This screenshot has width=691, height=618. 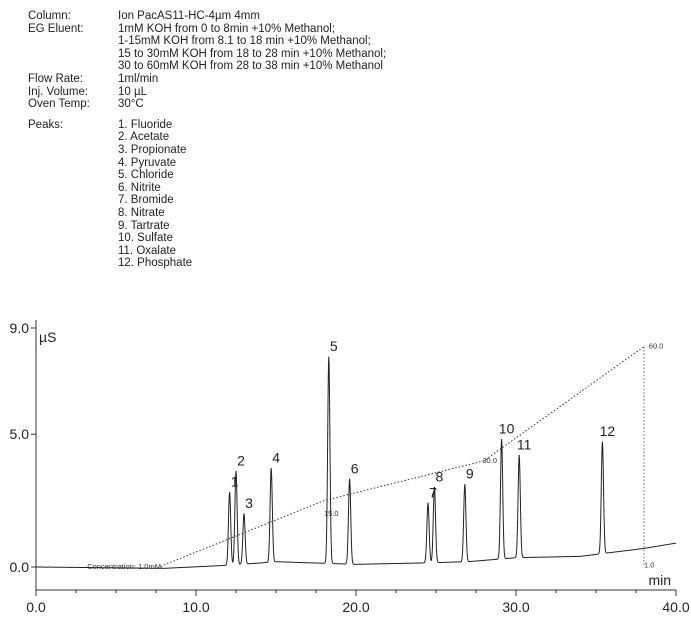 I want to click on x-tick-label: 40.0, so click(x=675, y=607).